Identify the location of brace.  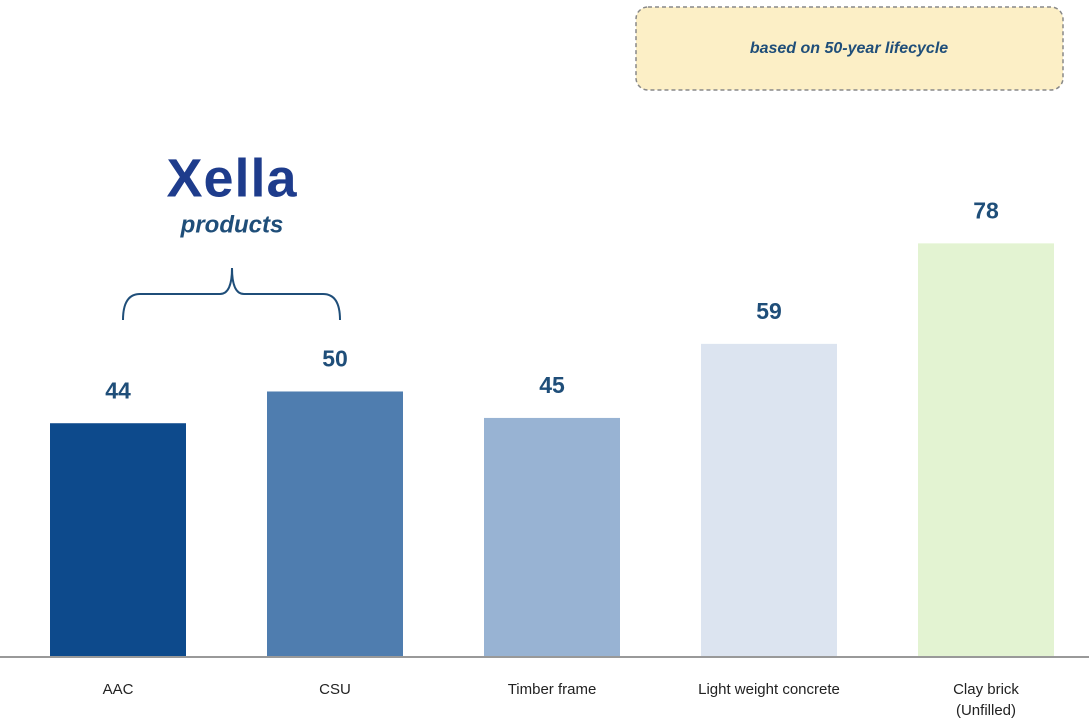
(231, 294).